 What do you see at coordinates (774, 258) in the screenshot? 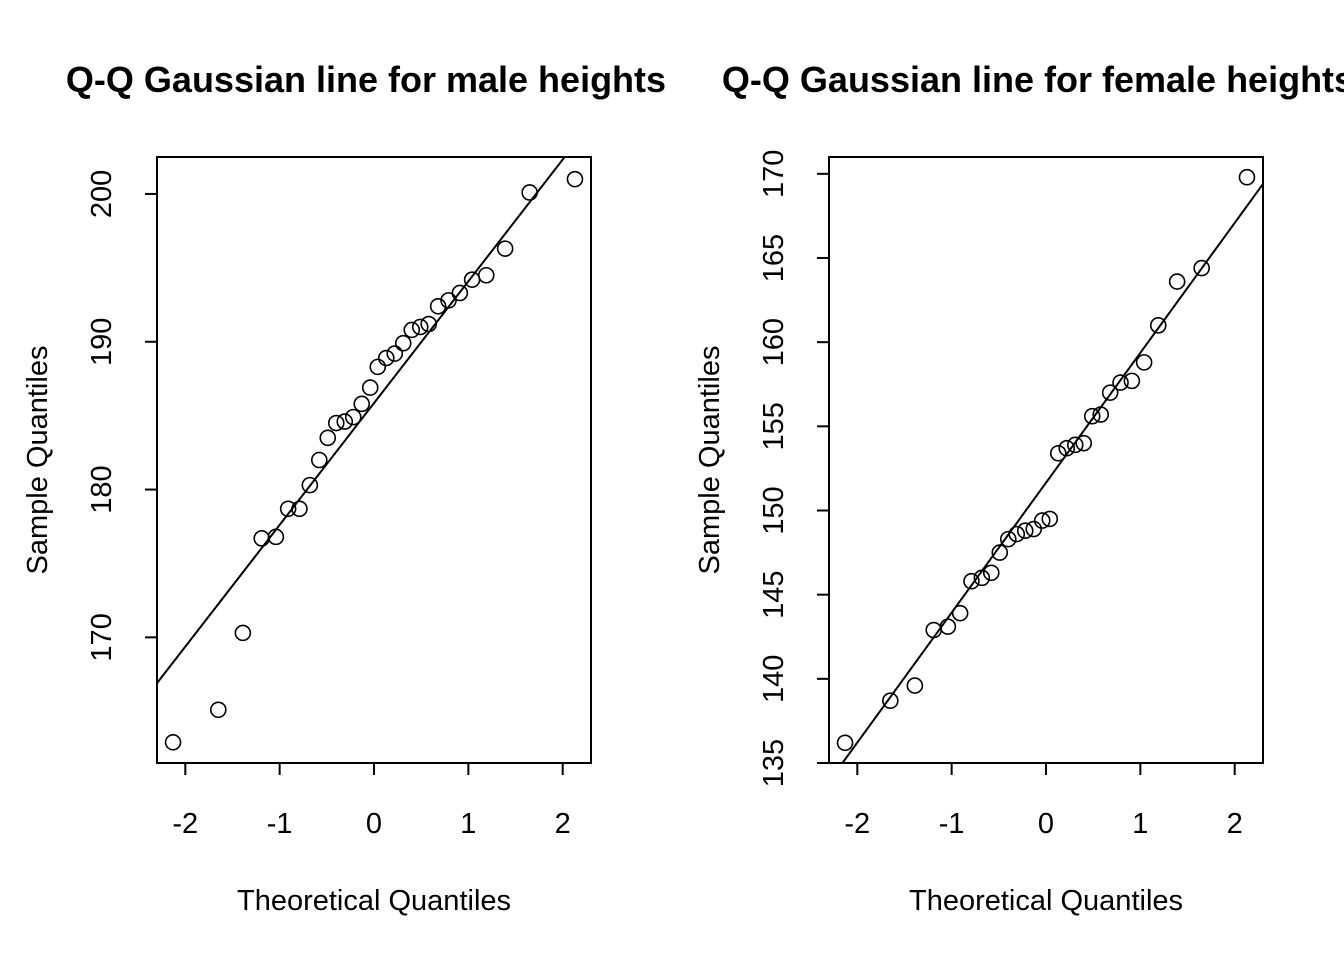
I see `y-tick-label: 165` at bounding box center [774, 258].